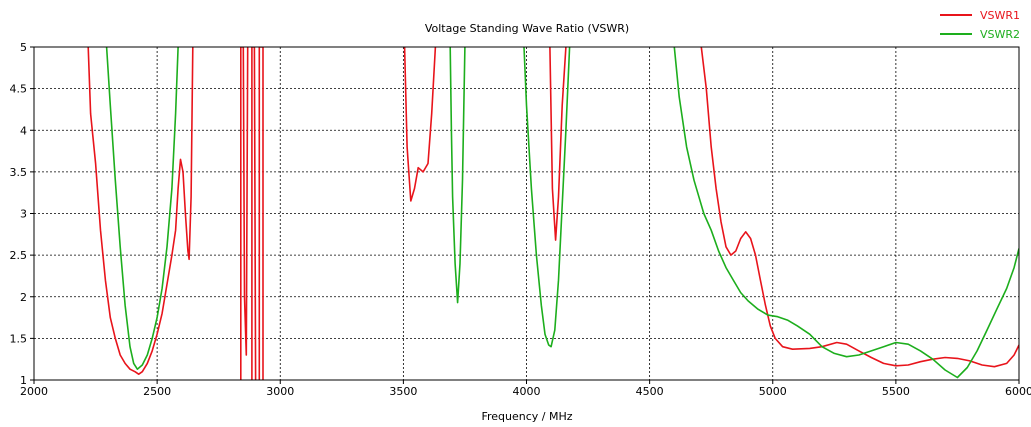 The image size is (1031, 427). Describe the element at coordinates (773, 391) in the screenshot. I see `x-tick-label: 5000` at that location.